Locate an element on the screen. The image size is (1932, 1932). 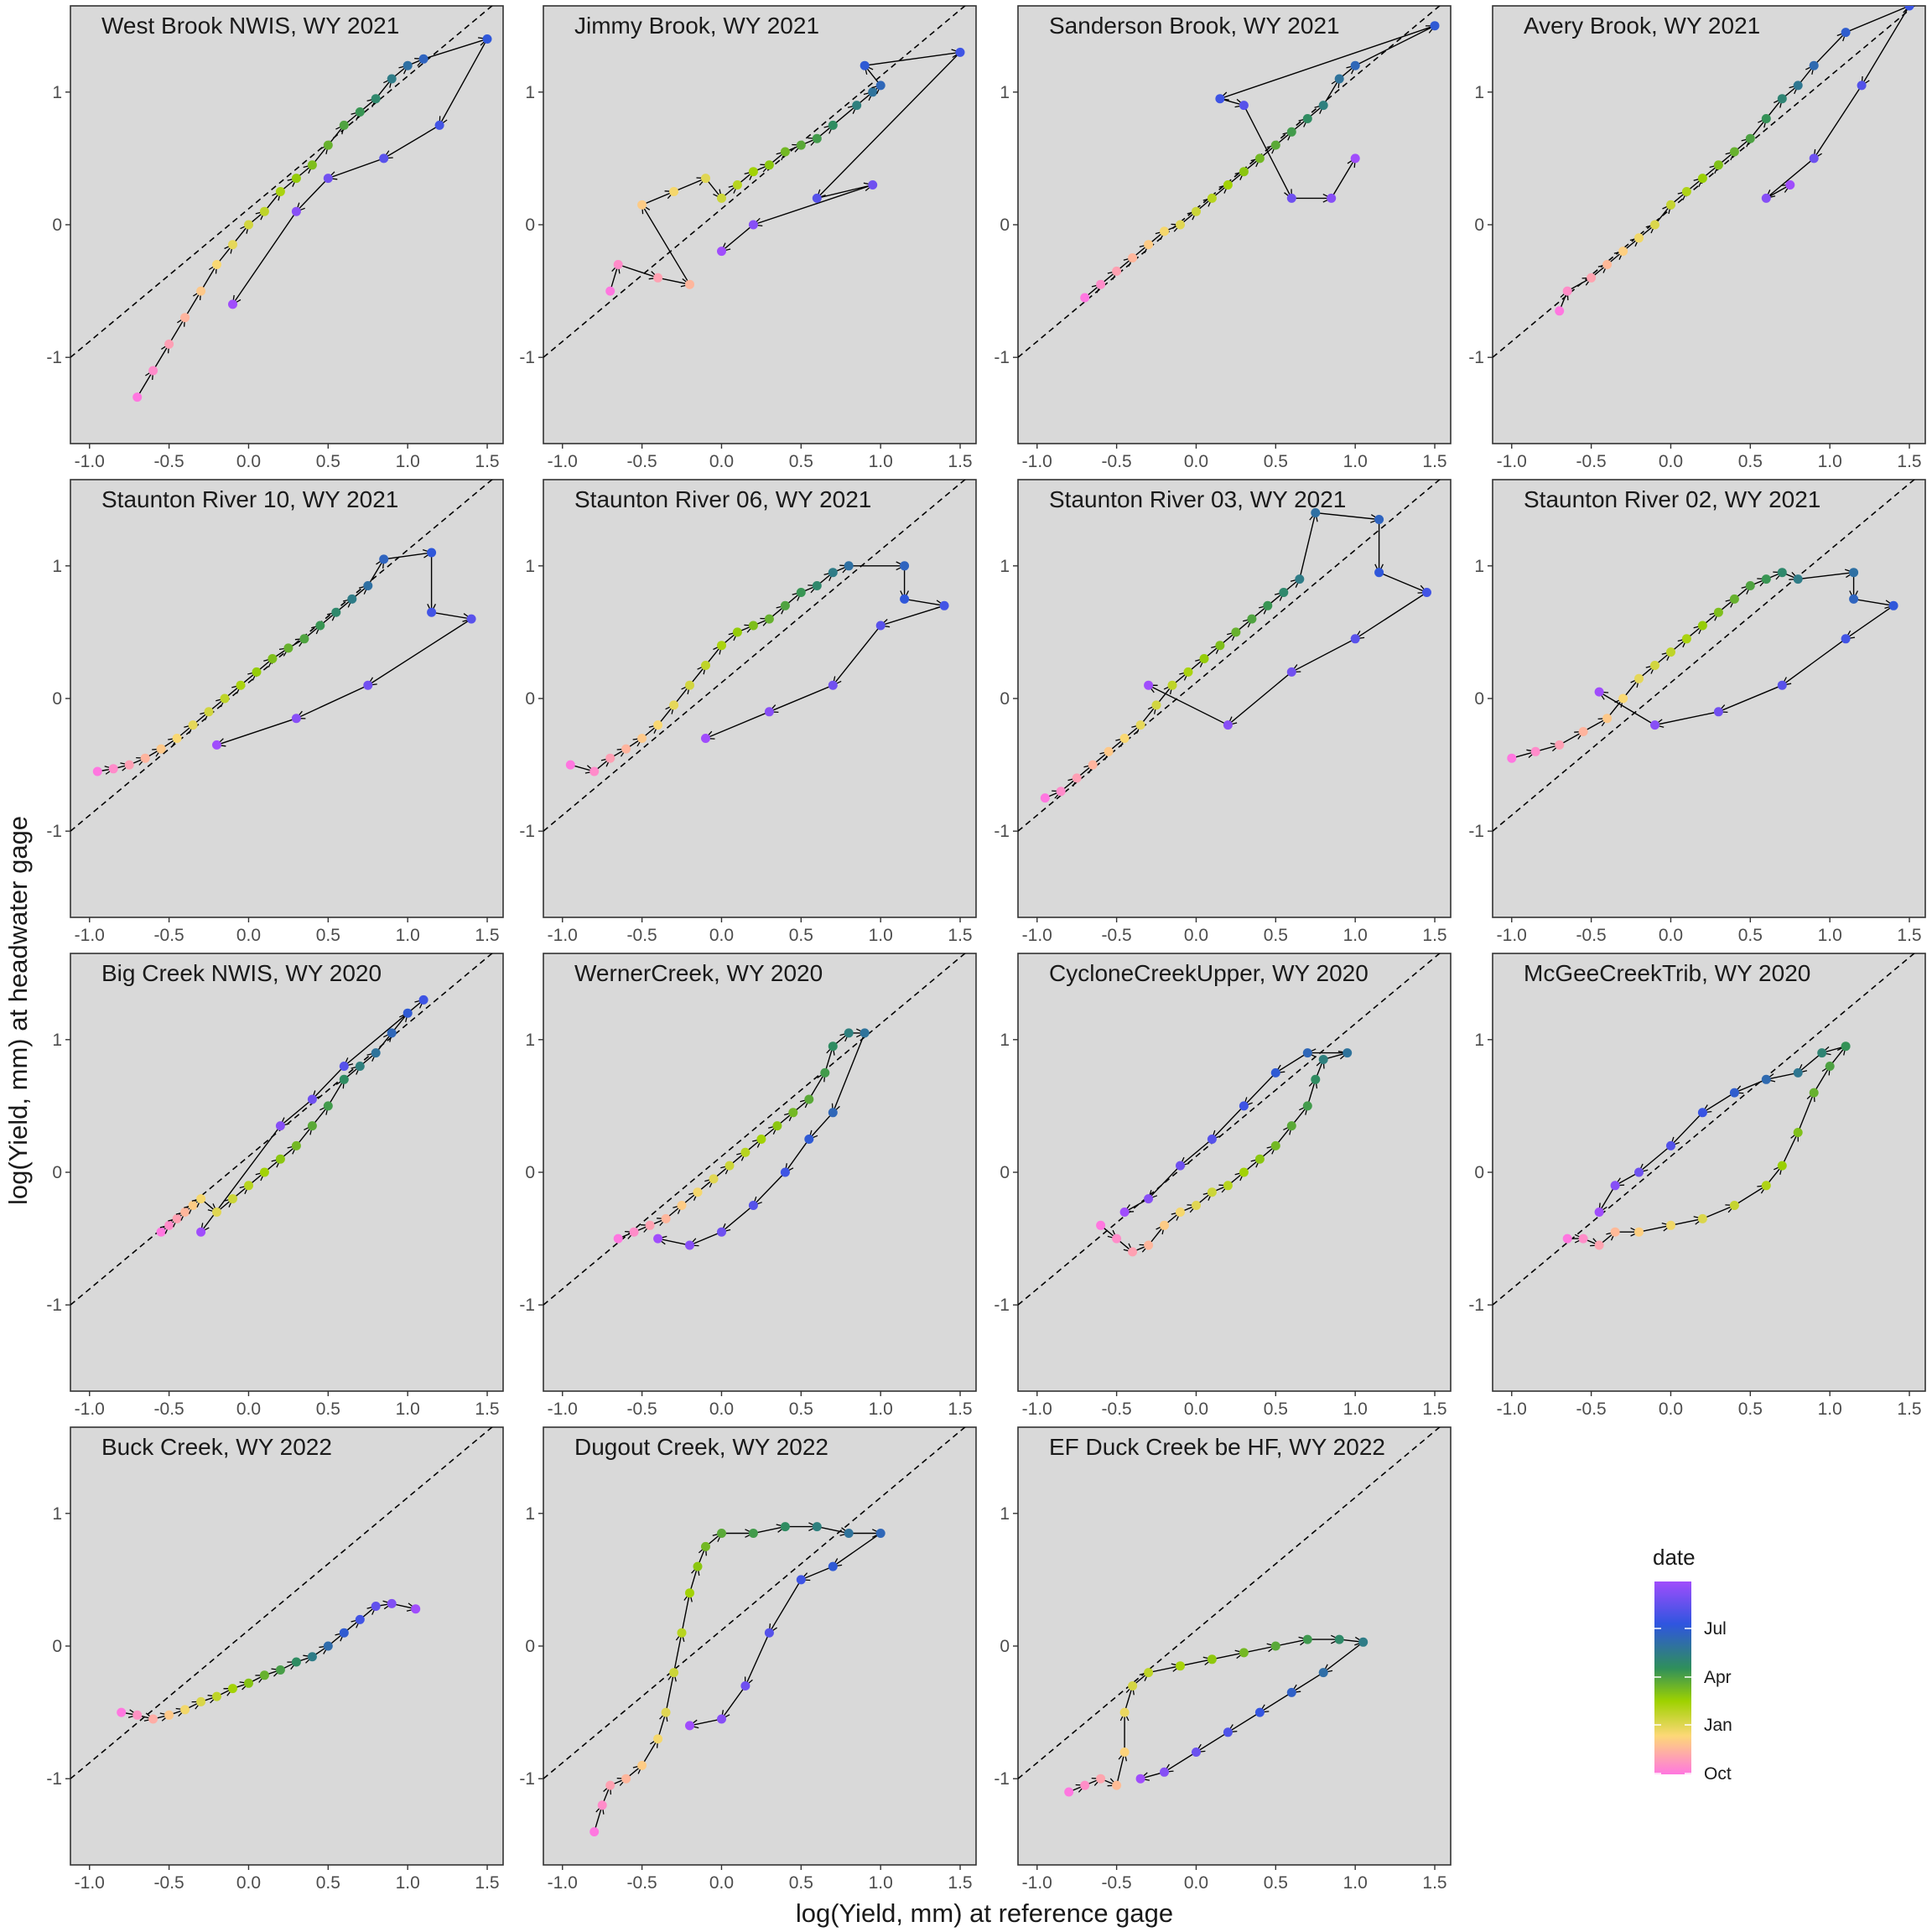
legend-label: Jan is located at coordinates (1718, 1725).